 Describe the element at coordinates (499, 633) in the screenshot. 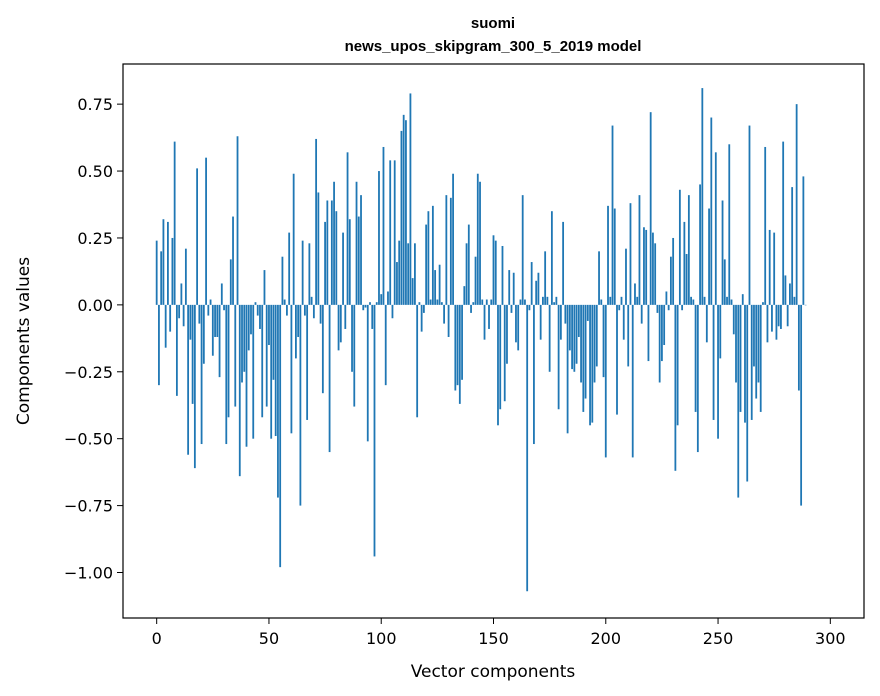

I see `x-axis-ticks: 0 50 100 150 200 250 300` at that location.